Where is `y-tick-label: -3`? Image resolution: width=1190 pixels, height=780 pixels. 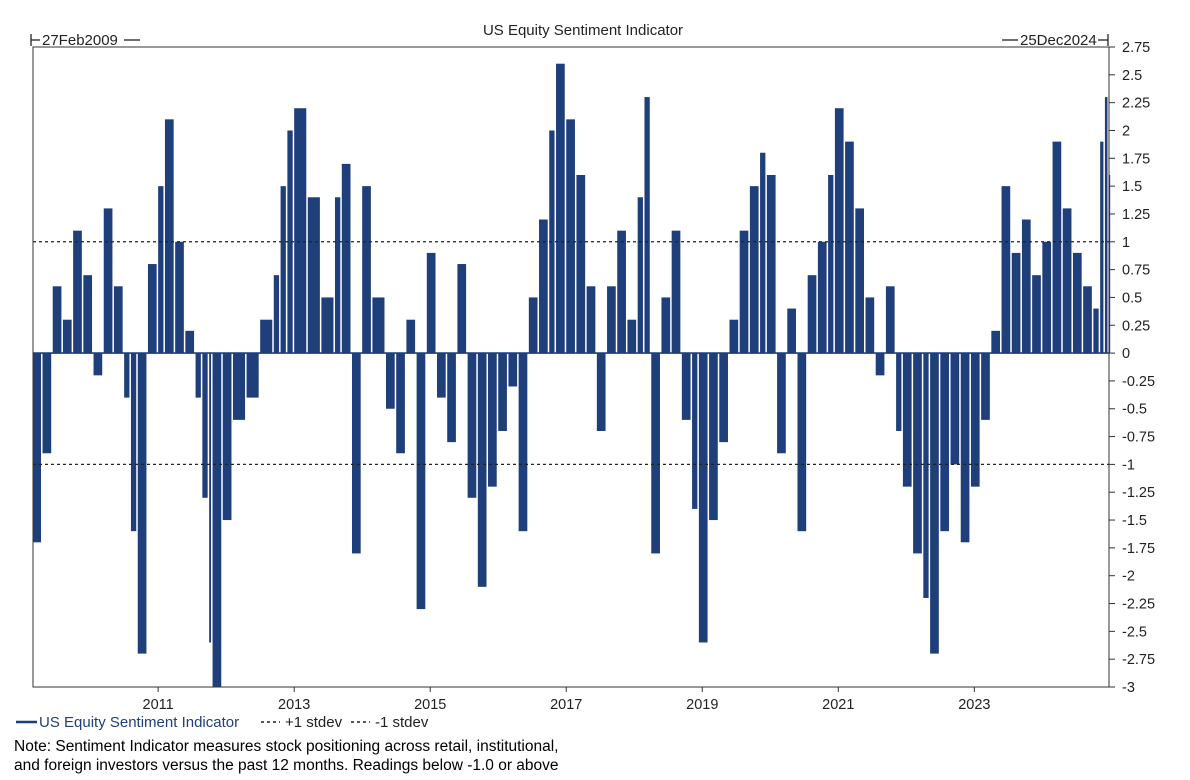
y-tick-label: -3 is located at coordinates (1128, 688).